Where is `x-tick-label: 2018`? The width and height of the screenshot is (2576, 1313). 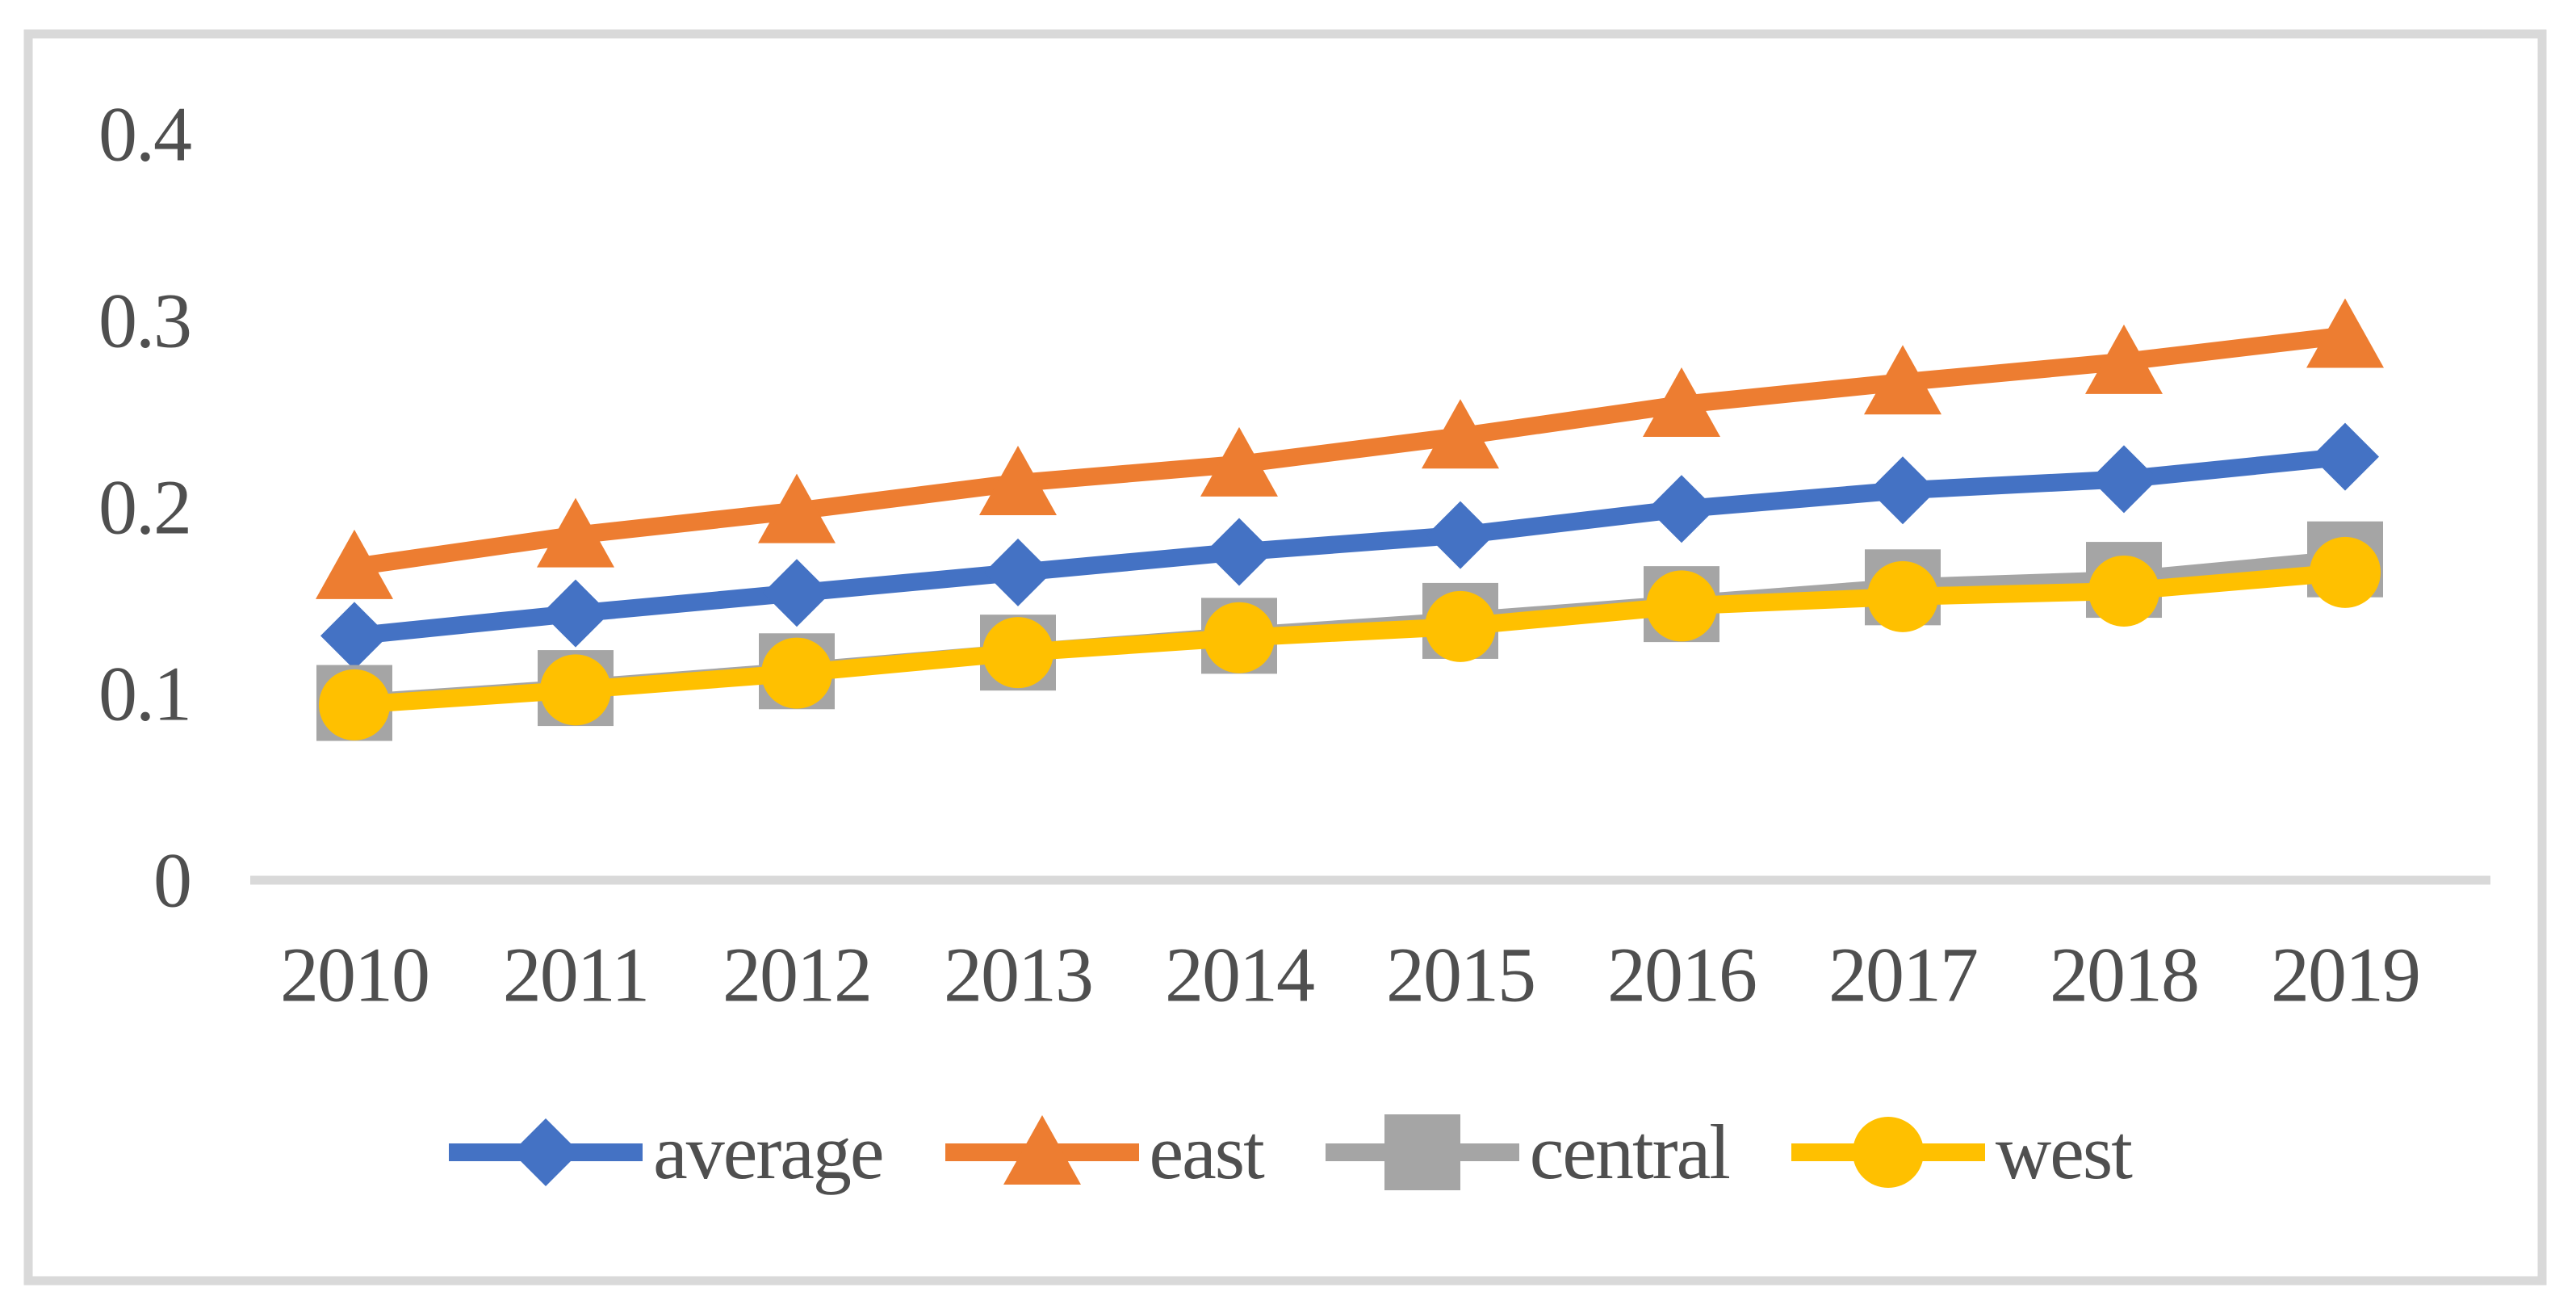 x-tick-label: 2018 is located at coordinates (2124, 975).